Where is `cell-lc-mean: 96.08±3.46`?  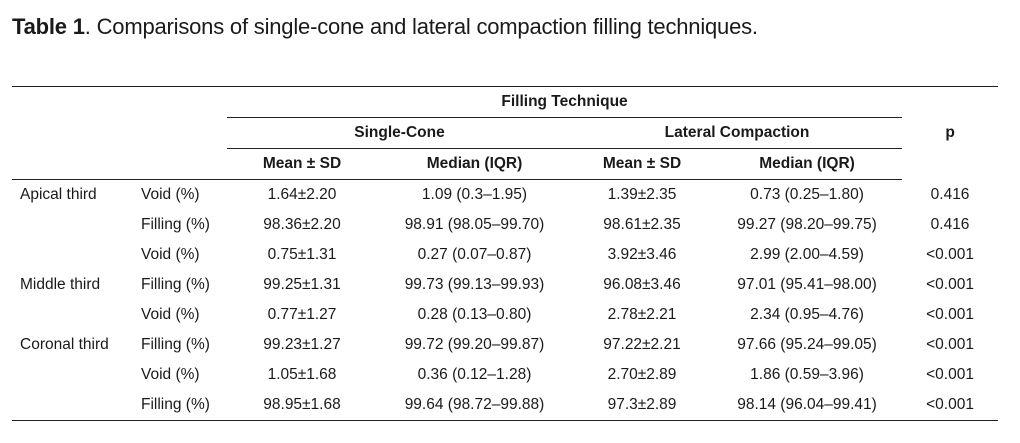 cell-lc-mean: 96.08±3.46 is located at coordinates (642, 284).